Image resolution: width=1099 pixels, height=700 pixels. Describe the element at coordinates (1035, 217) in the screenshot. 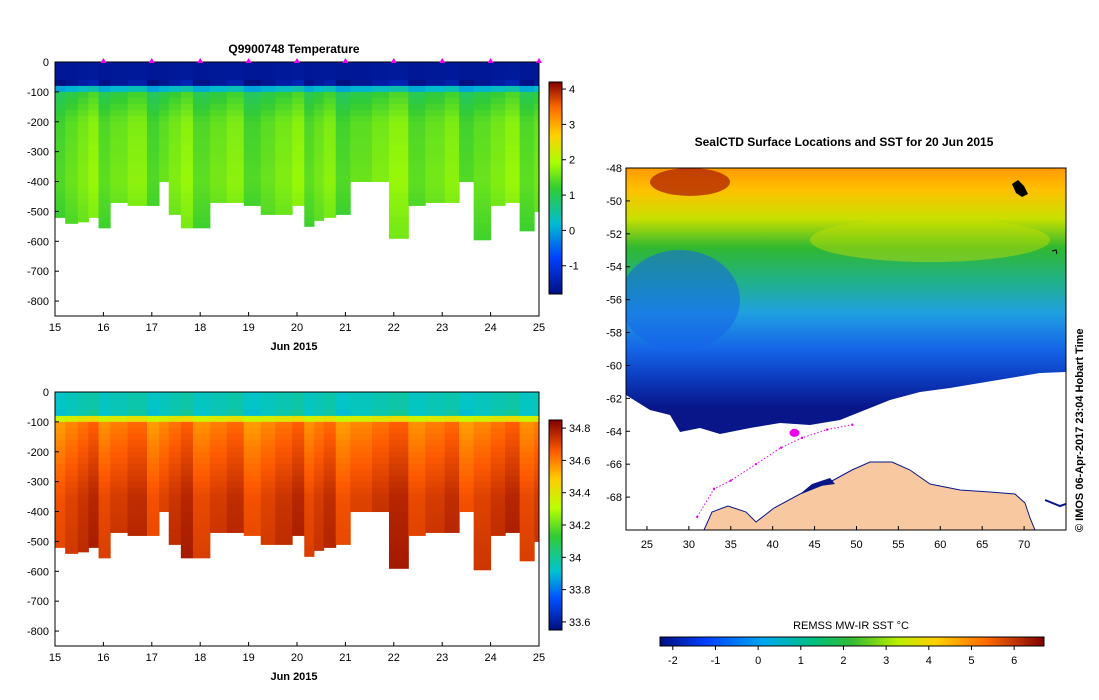

I see `island-icon` at that location.